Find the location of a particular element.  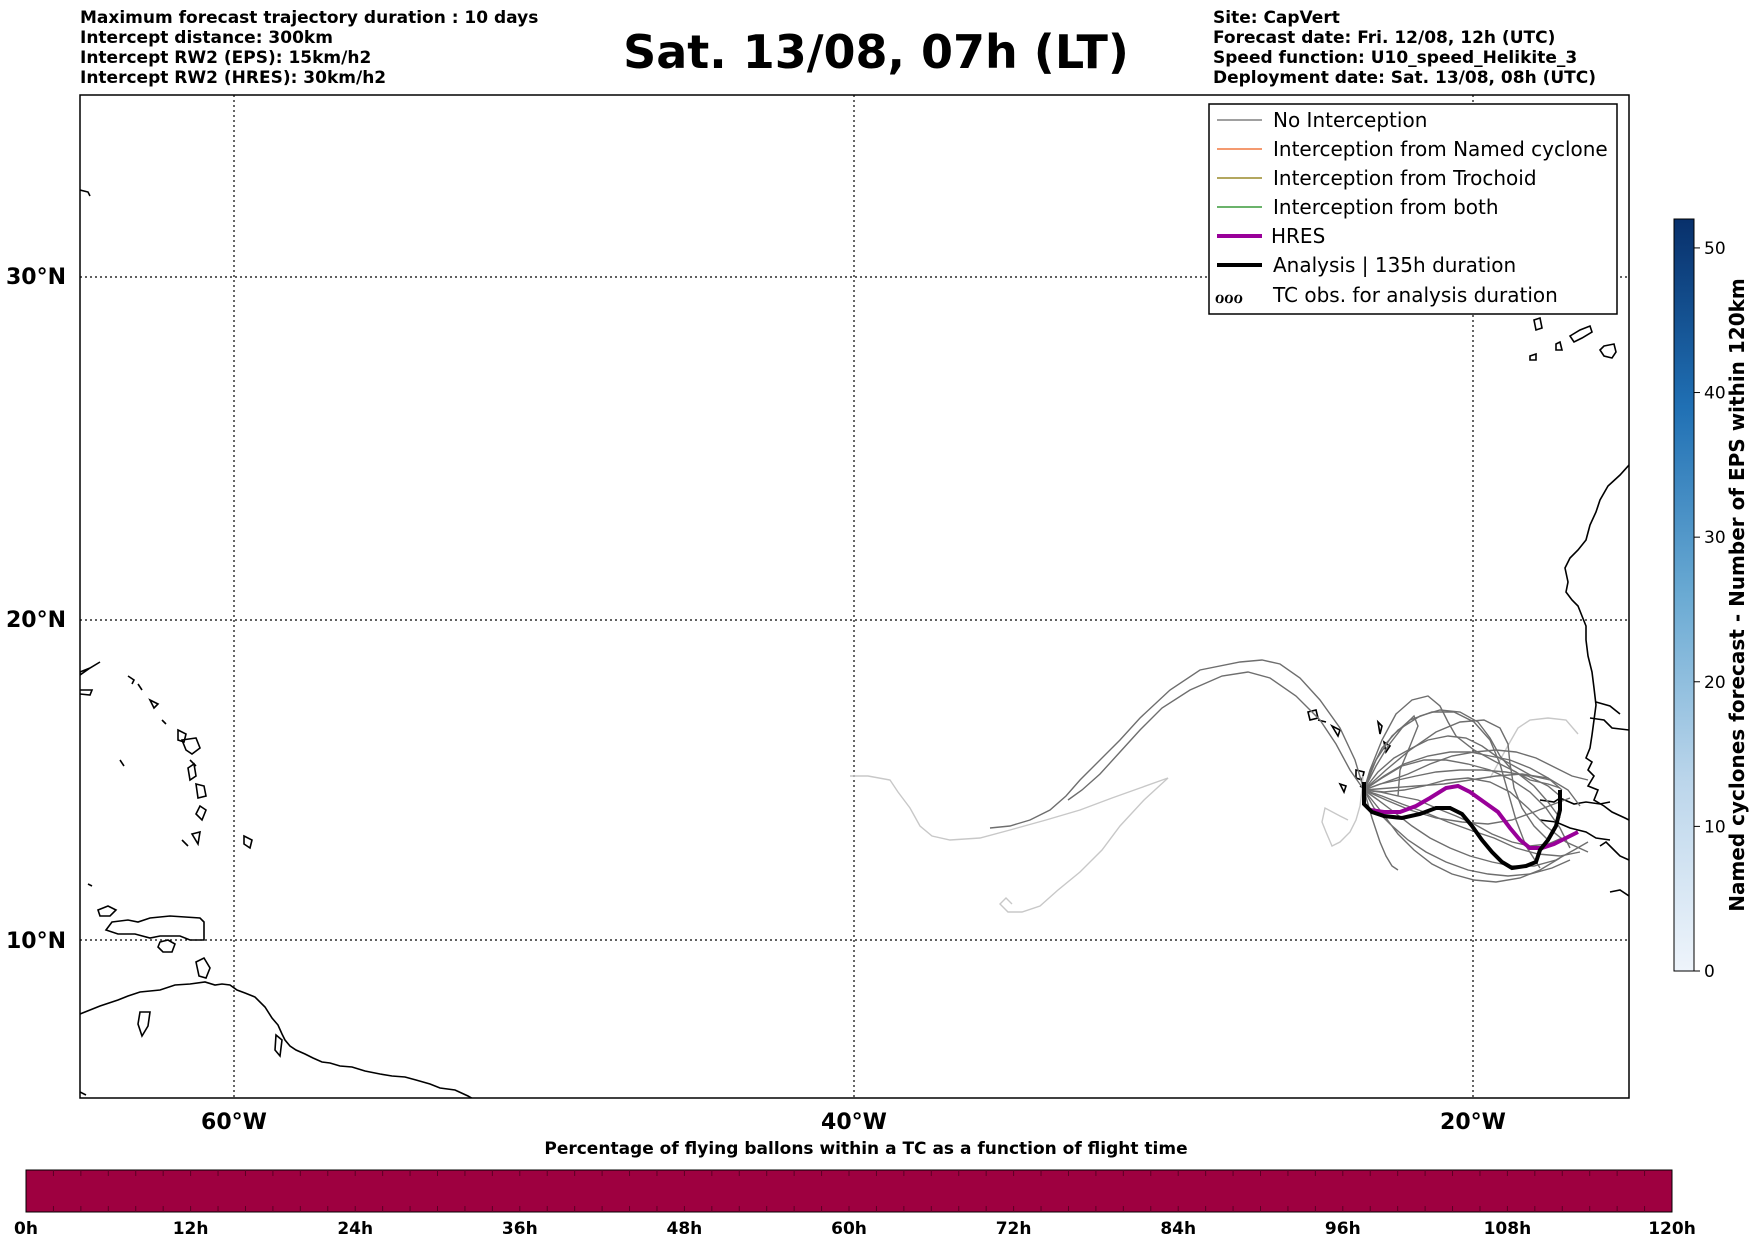

cyclone-symbol-icon: ℴℴℴ is located at coordinates (1229, 296).